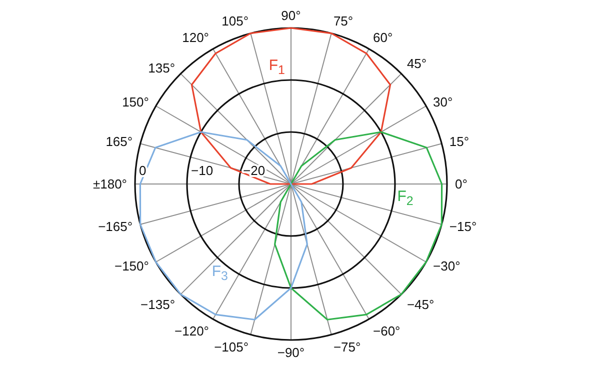 Image resolution: width=595 pixels, height=374 pixels. What do you see at coordinates (109, 184) in the screenshot?
I see `spoke-label: ±180°` at bounding box center [109, 184].